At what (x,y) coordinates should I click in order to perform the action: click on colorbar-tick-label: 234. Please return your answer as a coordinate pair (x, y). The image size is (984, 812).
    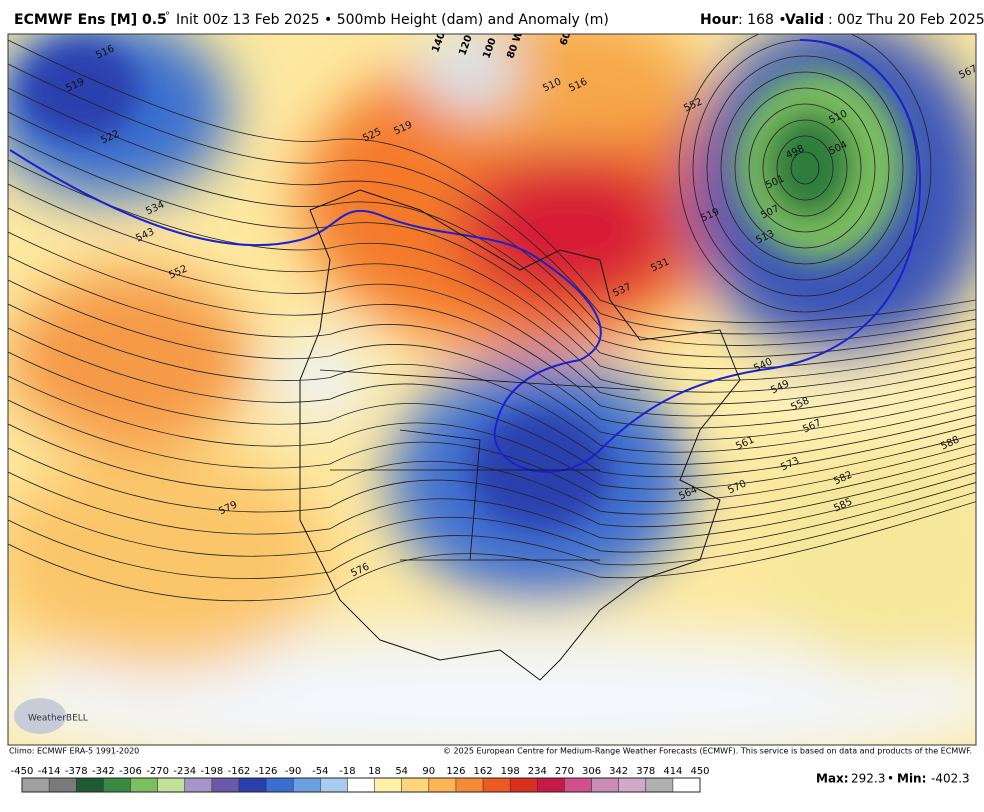
    Looking at the image, I should click on (537, 771).